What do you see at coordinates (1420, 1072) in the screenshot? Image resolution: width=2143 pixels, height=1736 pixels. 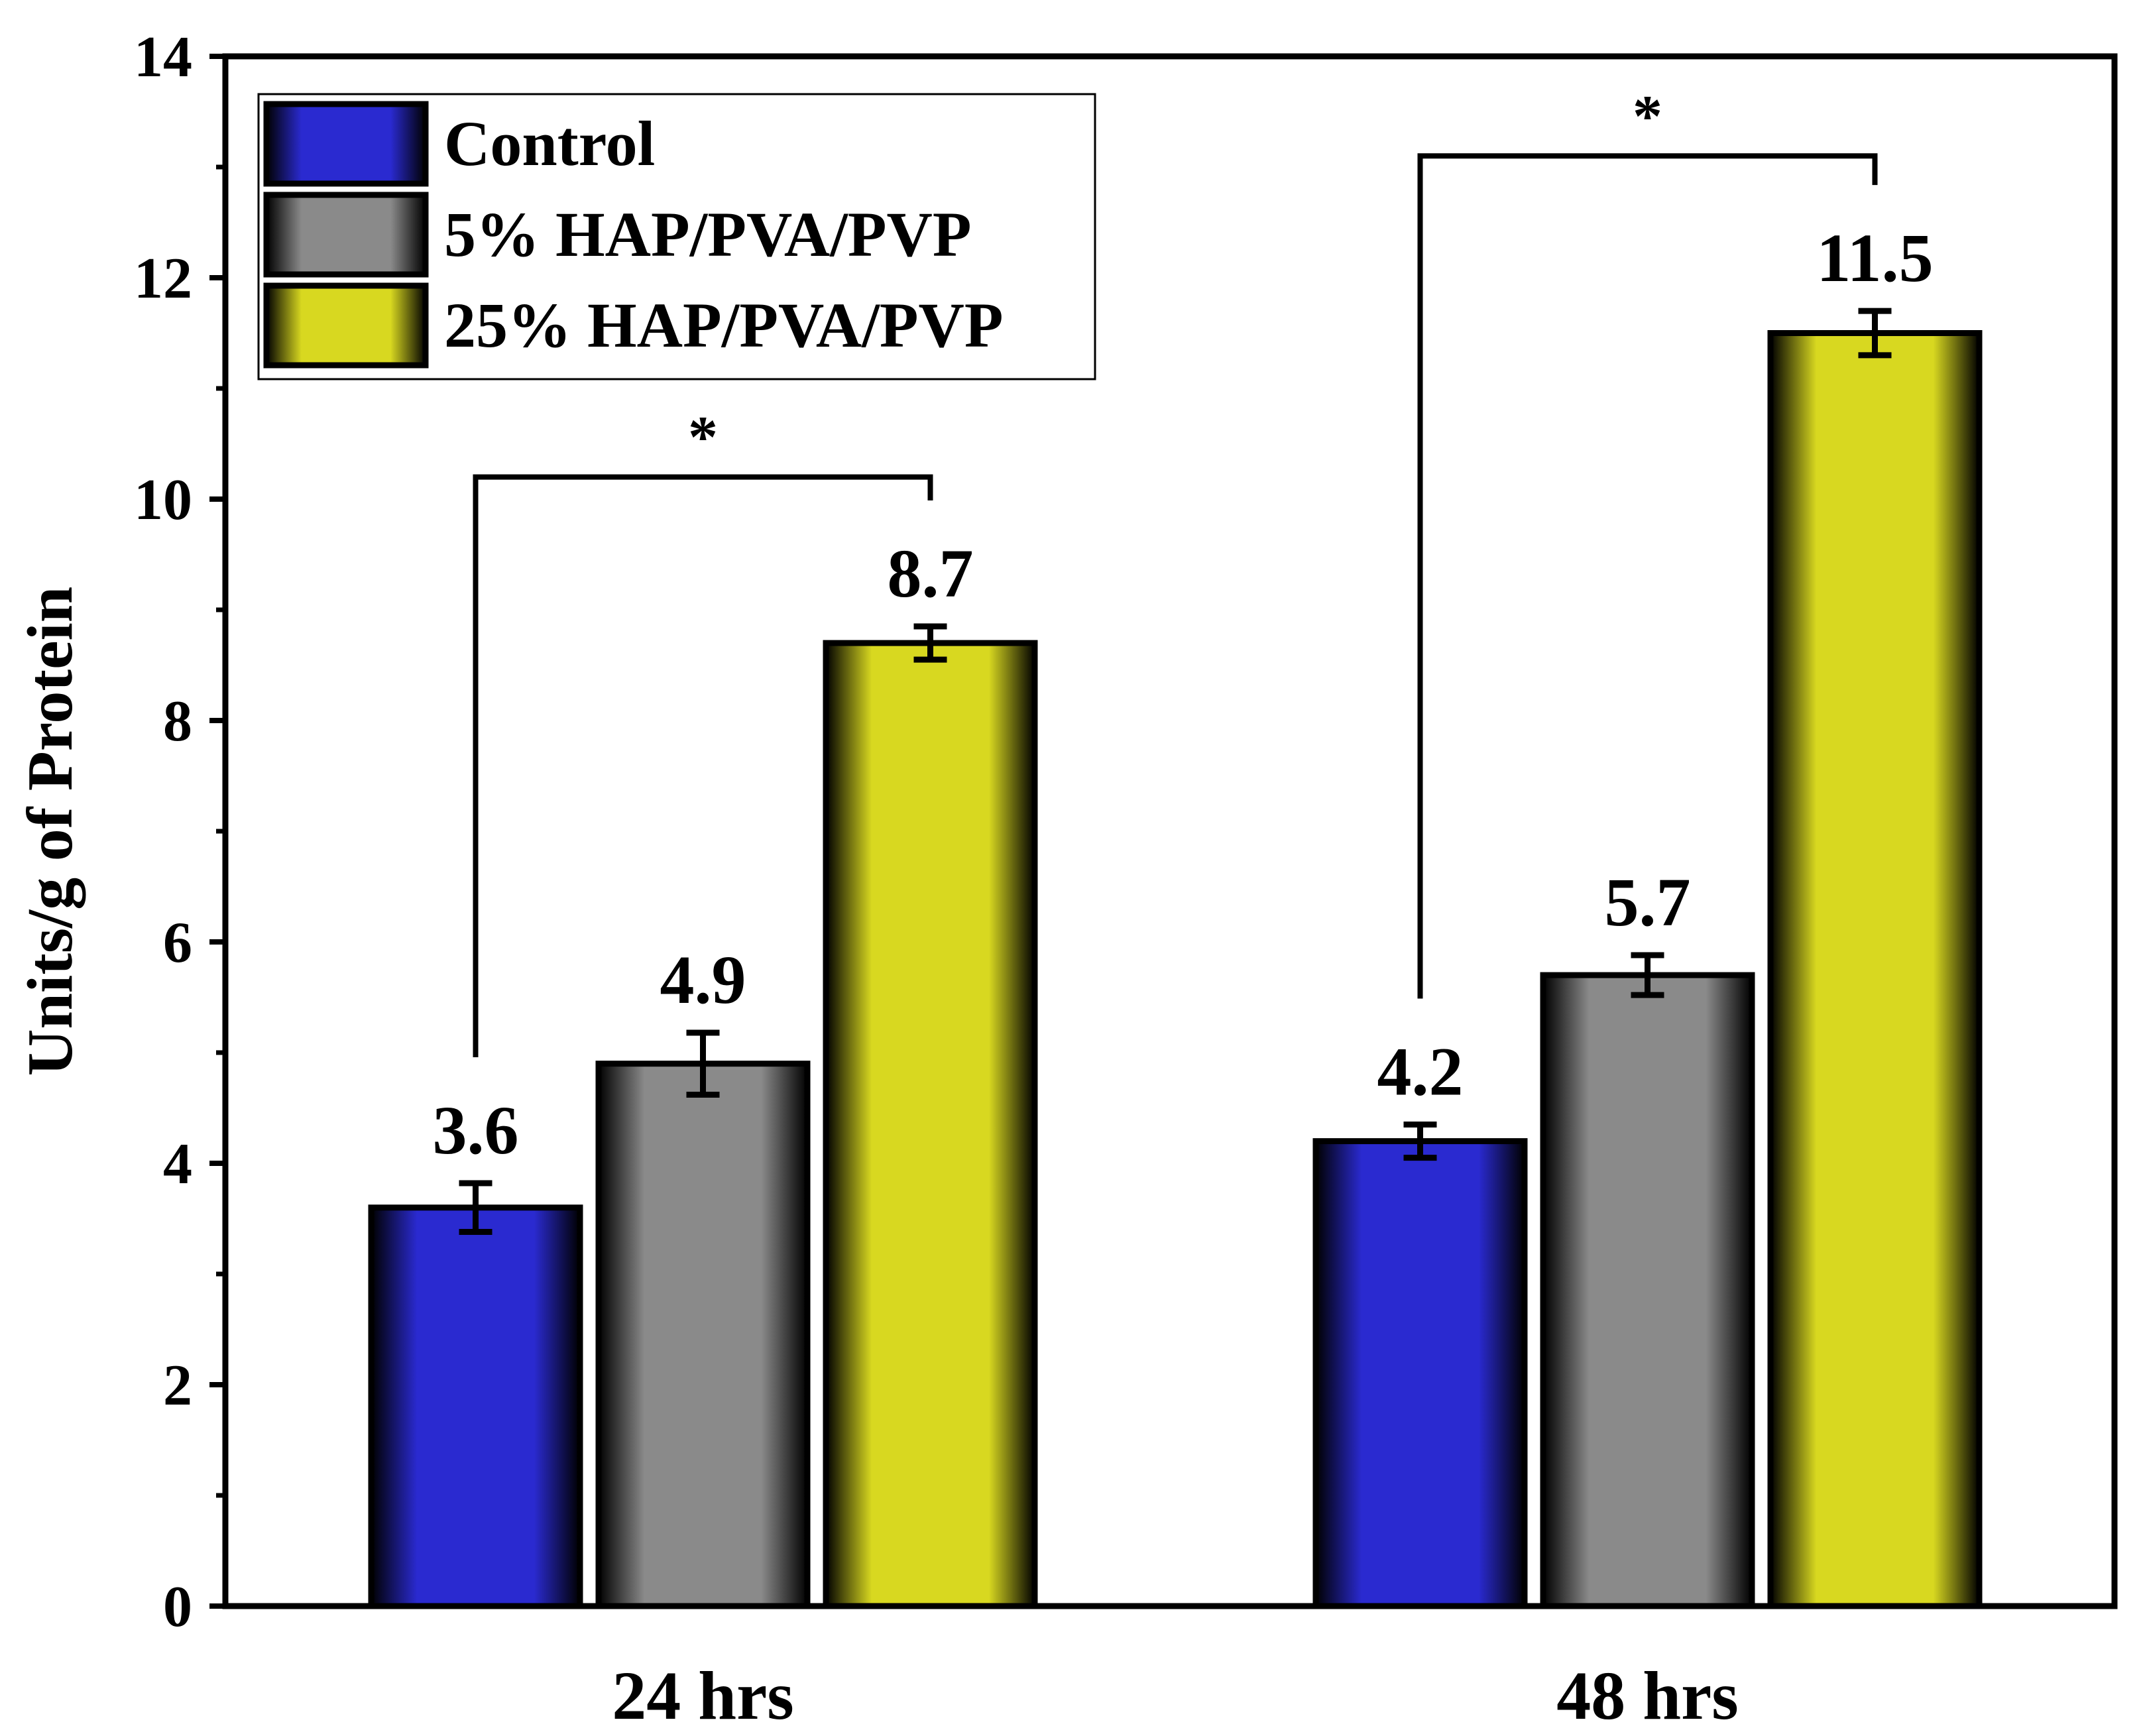 I see `data-label: 4.2` at bounding box center [1420, 1072].